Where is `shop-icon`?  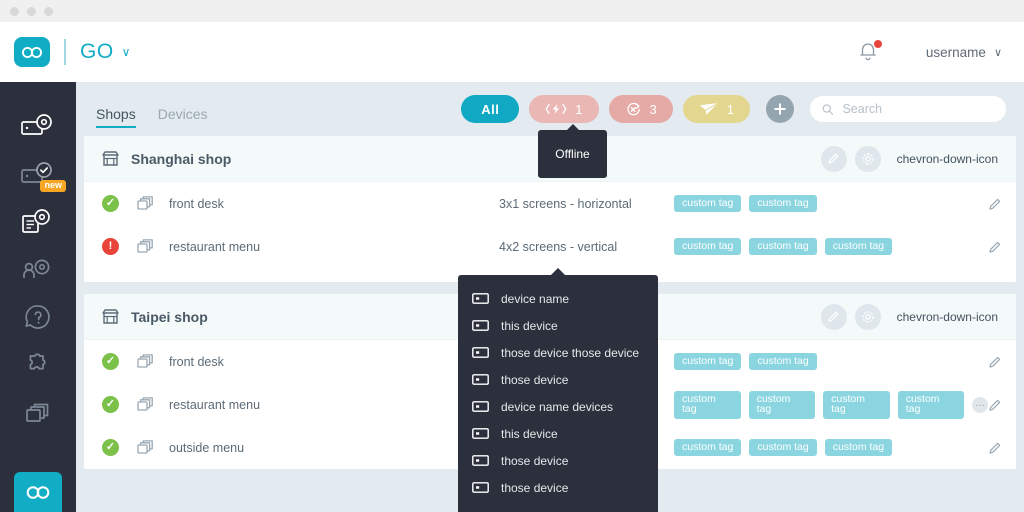
shop-icon is located at coordinates (110, 316).